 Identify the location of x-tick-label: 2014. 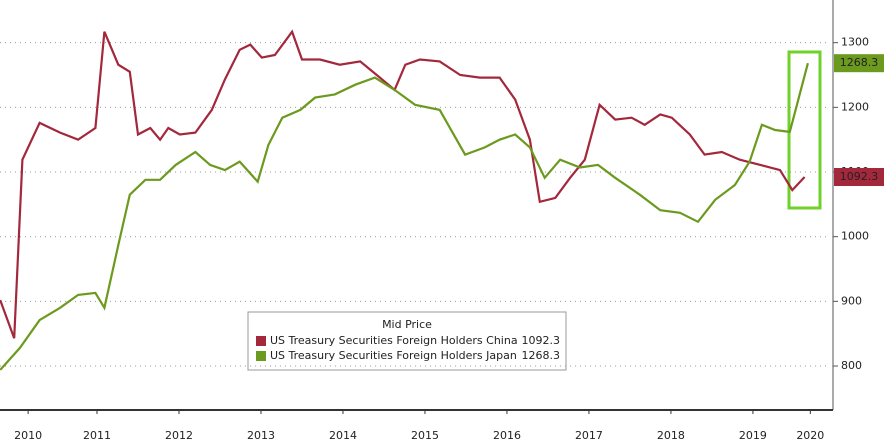
(343, 435).